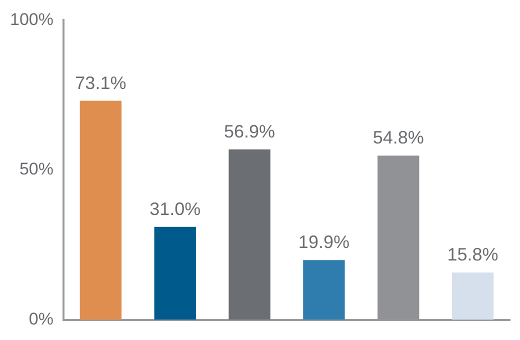 This screenshot has height=340, width=520. I want to click on y-tick-label: 100%, so click(32, 19).